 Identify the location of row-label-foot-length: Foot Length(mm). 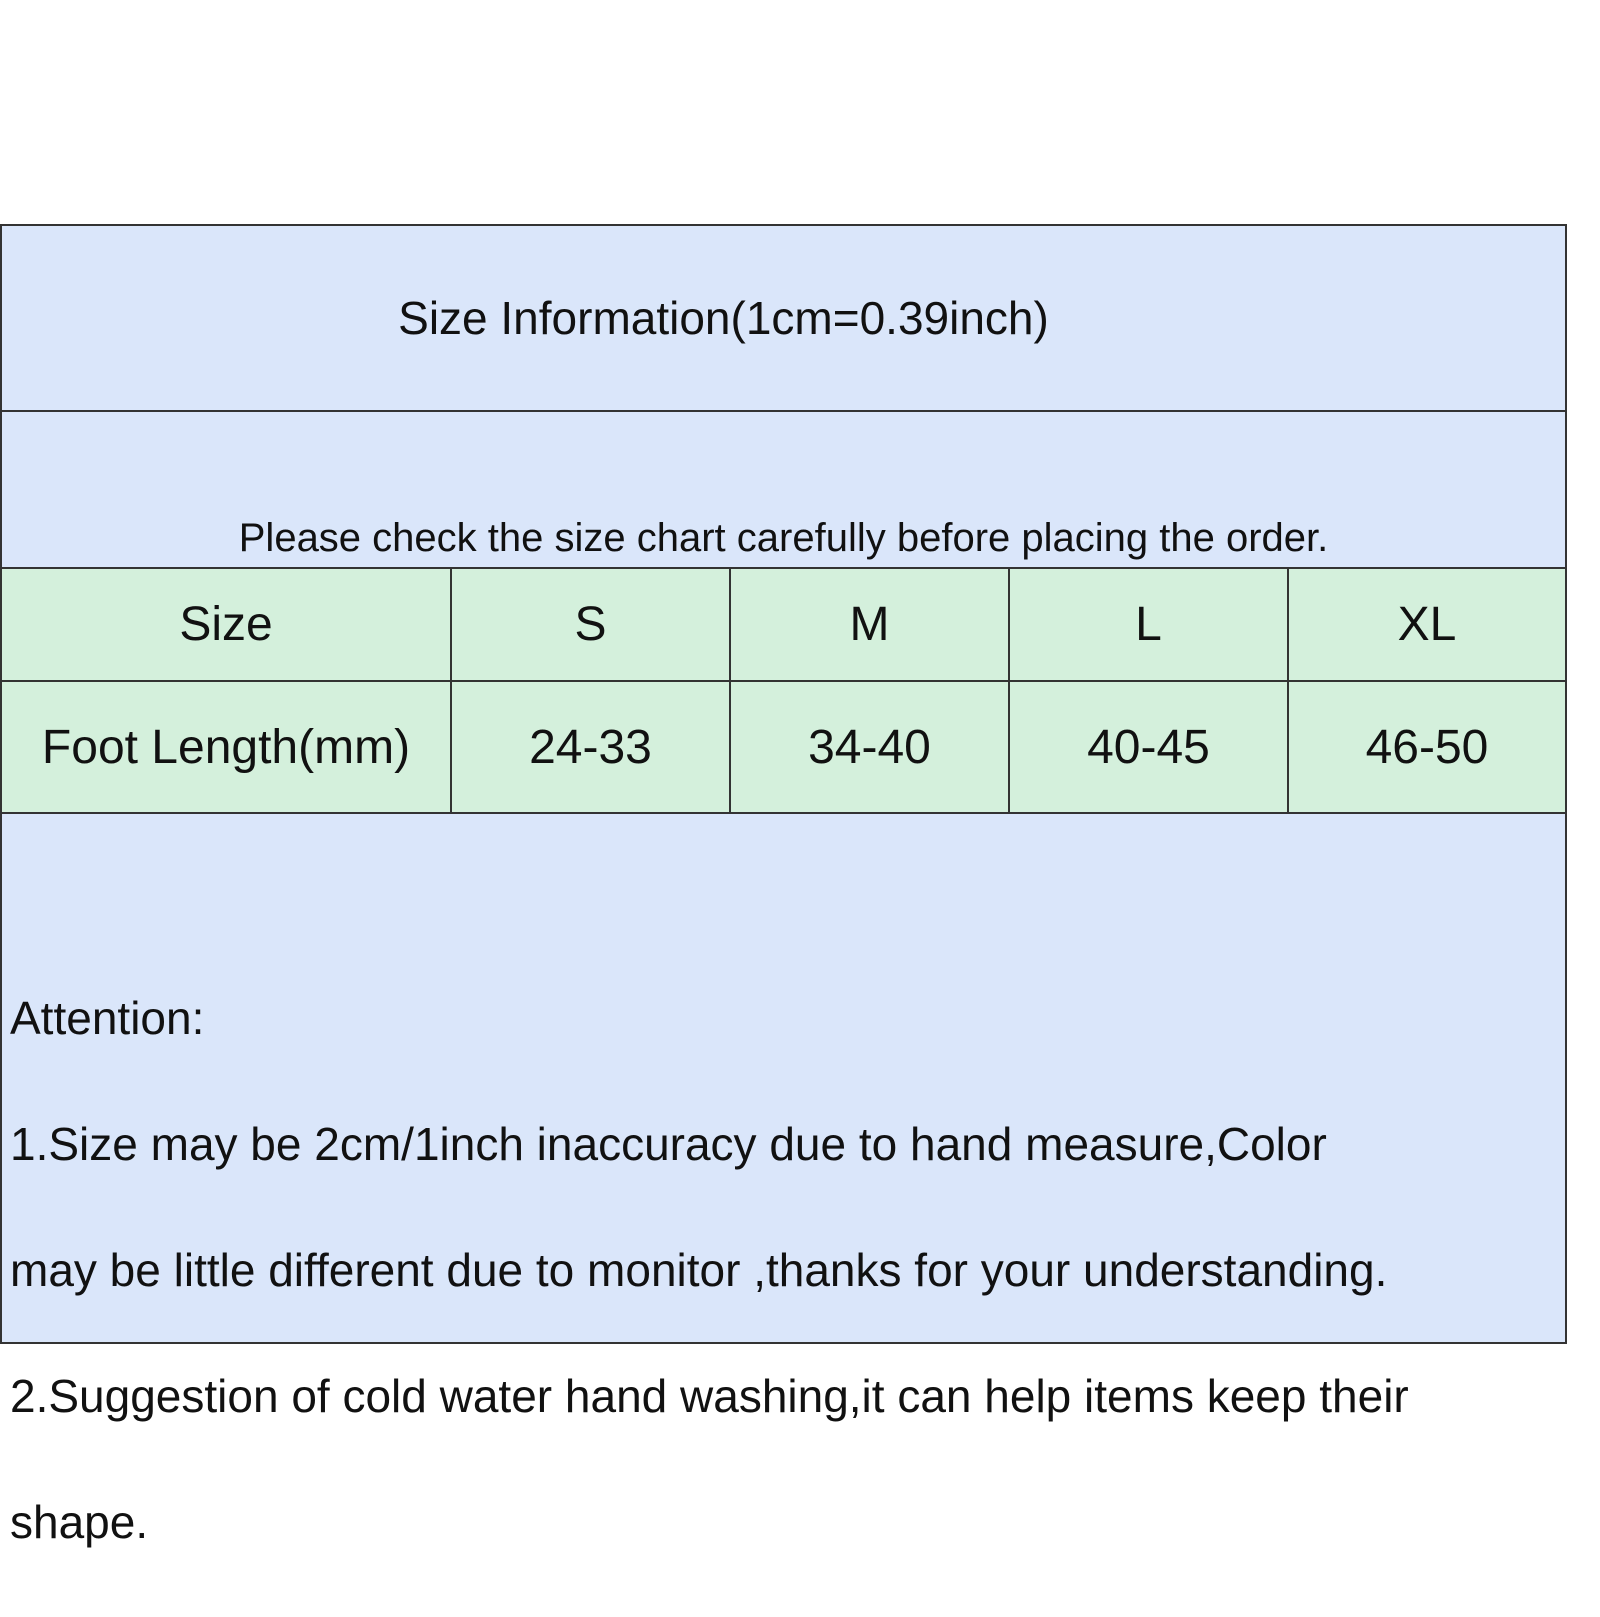
(226, 747).